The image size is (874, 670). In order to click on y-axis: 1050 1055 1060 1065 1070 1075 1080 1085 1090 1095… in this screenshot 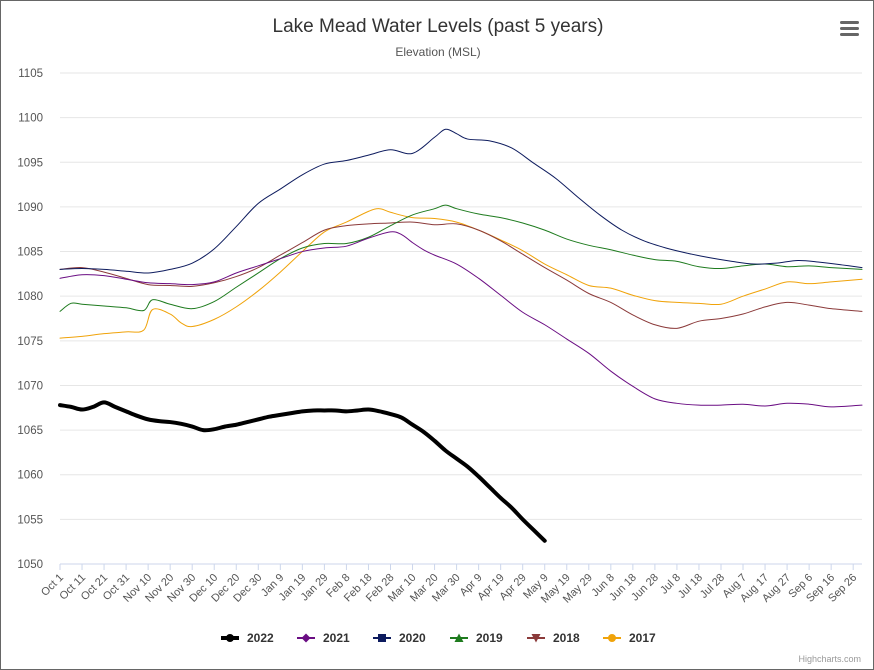, I will do `click(30, 319)`.